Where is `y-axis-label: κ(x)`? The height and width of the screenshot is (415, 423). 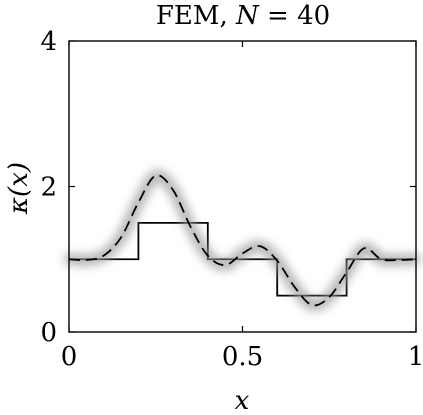 y-axis-label: κ(x) is located at coordinates (19, 188).